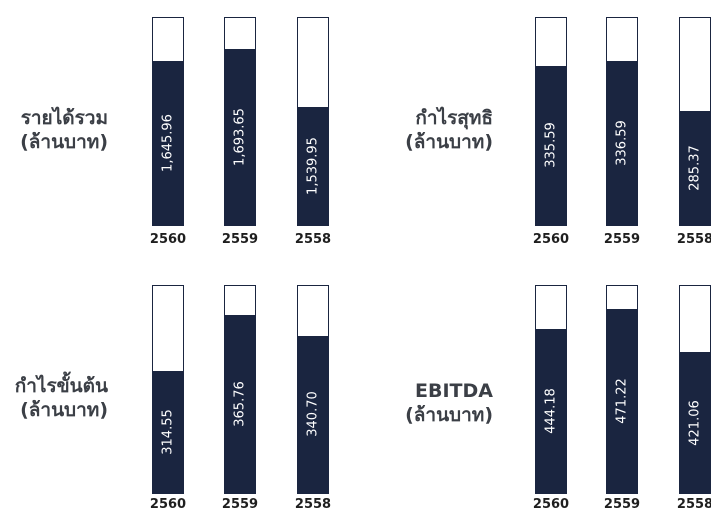  I want to click on bar-frame: 336.59, so click(622, 121).